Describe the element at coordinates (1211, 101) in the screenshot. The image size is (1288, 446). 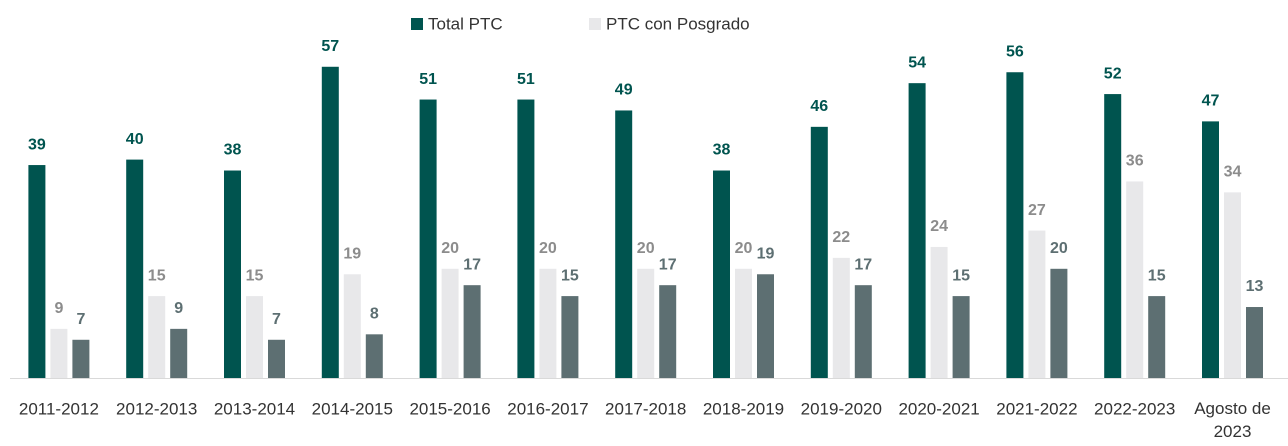
I see `data-label: 47` at that location.